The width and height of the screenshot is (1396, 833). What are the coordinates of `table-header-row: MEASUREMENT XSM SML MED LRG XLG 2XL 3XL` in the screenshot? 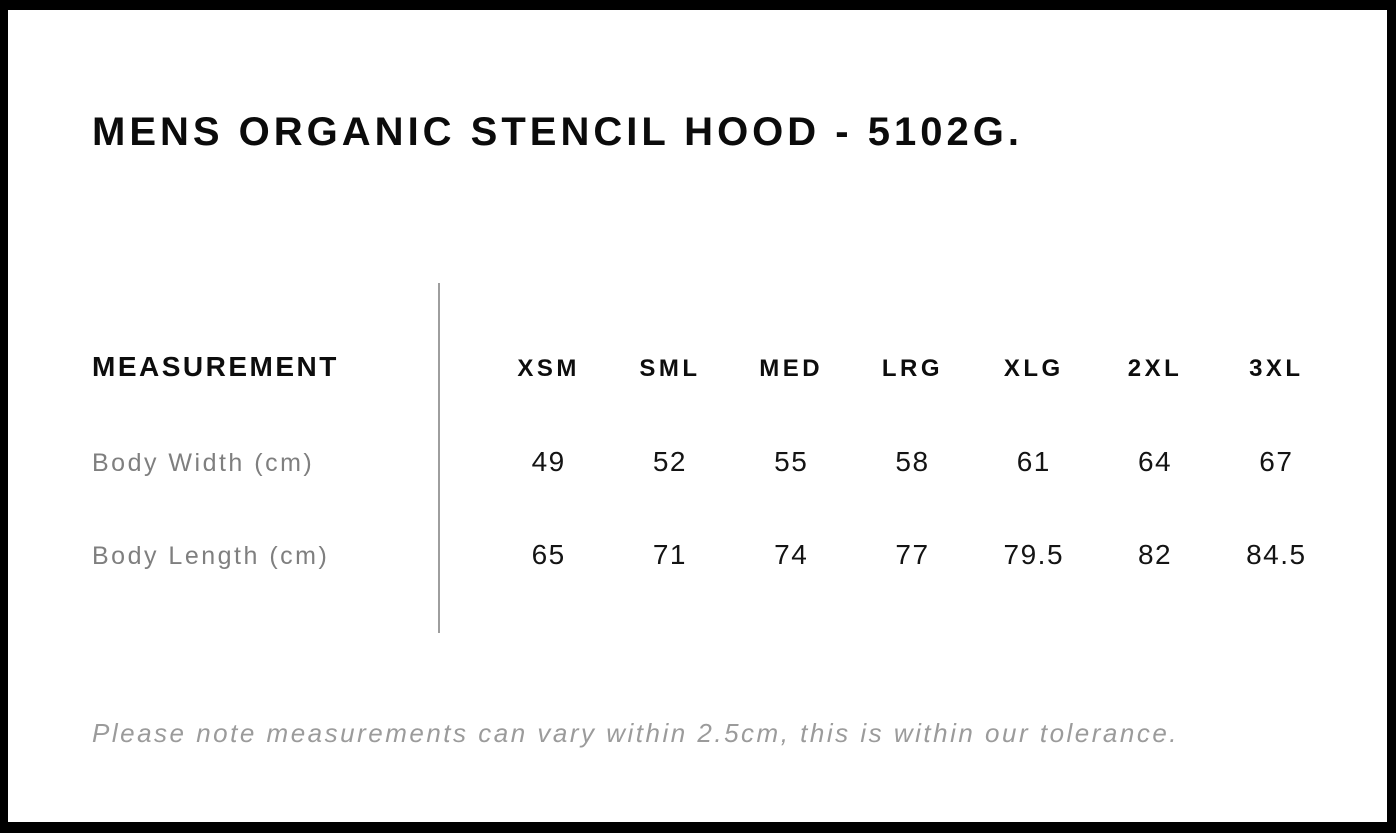 It's located at (714, 367).